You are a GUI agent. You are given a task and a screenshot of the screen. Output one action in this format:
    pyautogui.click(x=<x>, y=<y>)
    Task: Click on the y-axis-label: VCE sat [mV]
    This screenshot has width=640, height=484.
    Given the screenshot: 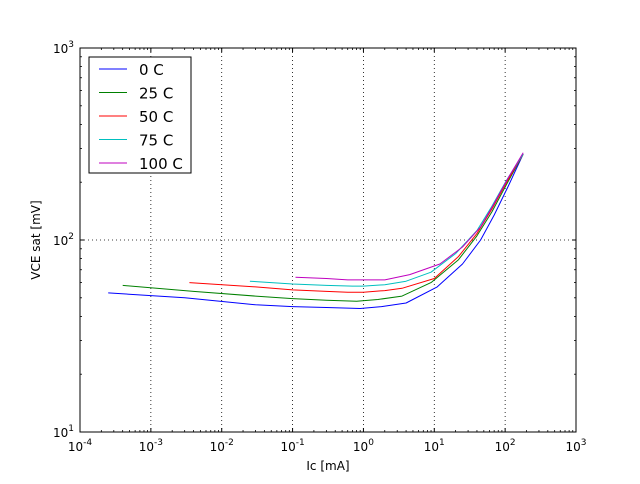 What is the action you would take?
    pyautogui.click(x=36, y=239)
    